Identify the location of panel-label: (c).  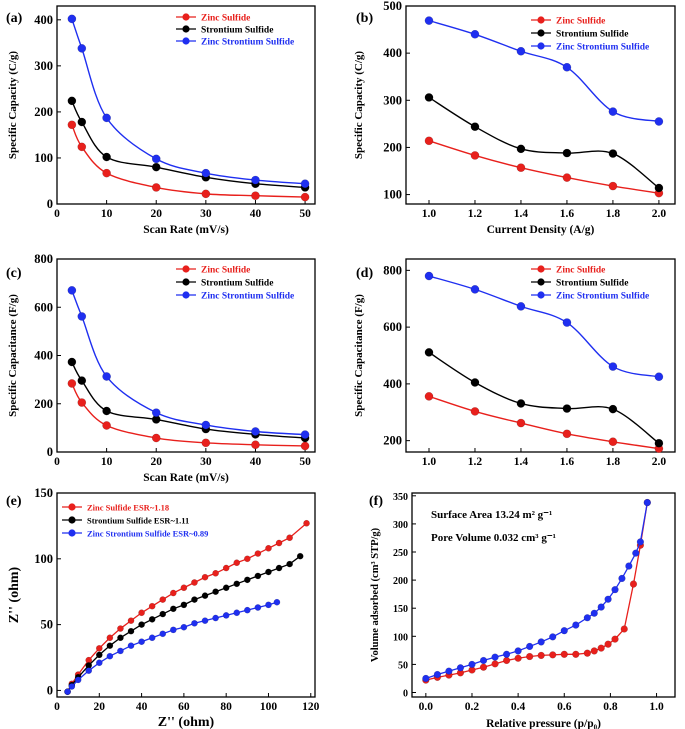
(14, 273).